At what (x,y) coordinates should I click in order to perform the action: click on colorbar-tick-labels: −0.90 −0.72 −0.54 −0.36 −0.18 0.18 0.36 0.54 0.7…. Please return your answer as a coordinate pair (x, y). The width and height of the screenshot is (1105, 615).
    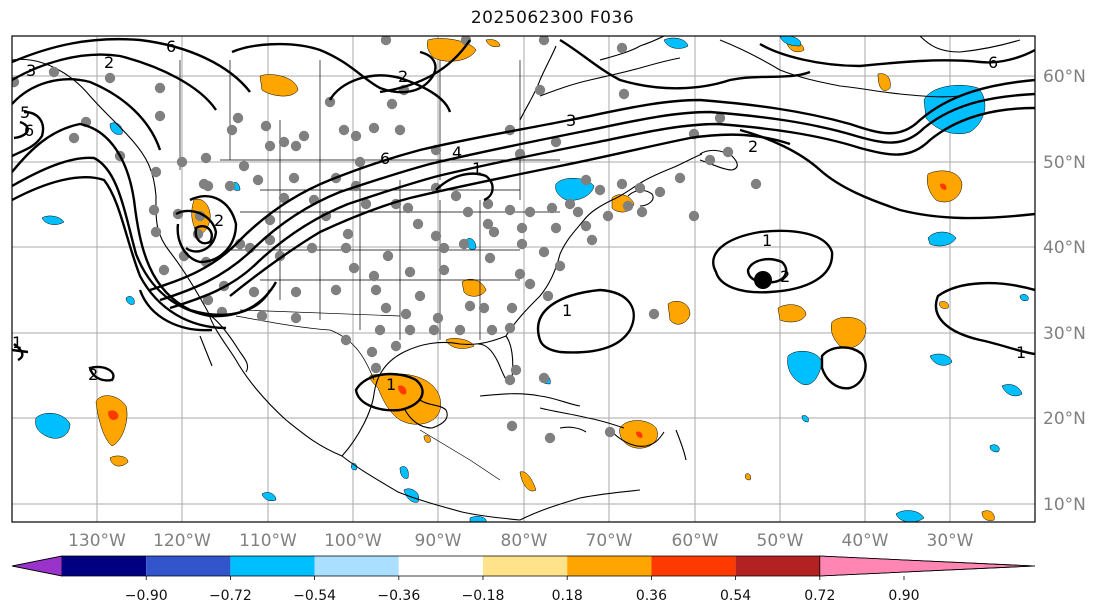
    Looking at the image, I should click on (522, 590).